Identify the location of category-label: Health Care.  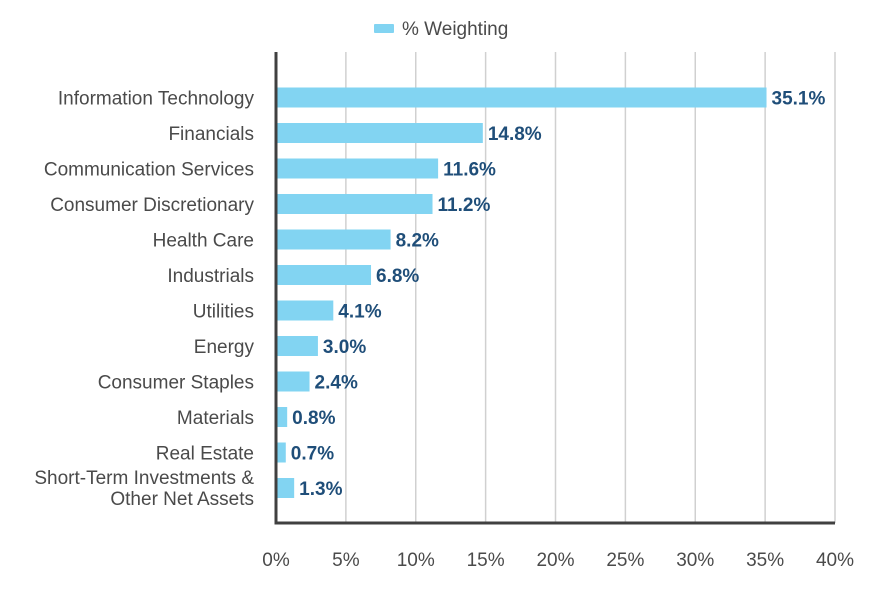
(203, 241).